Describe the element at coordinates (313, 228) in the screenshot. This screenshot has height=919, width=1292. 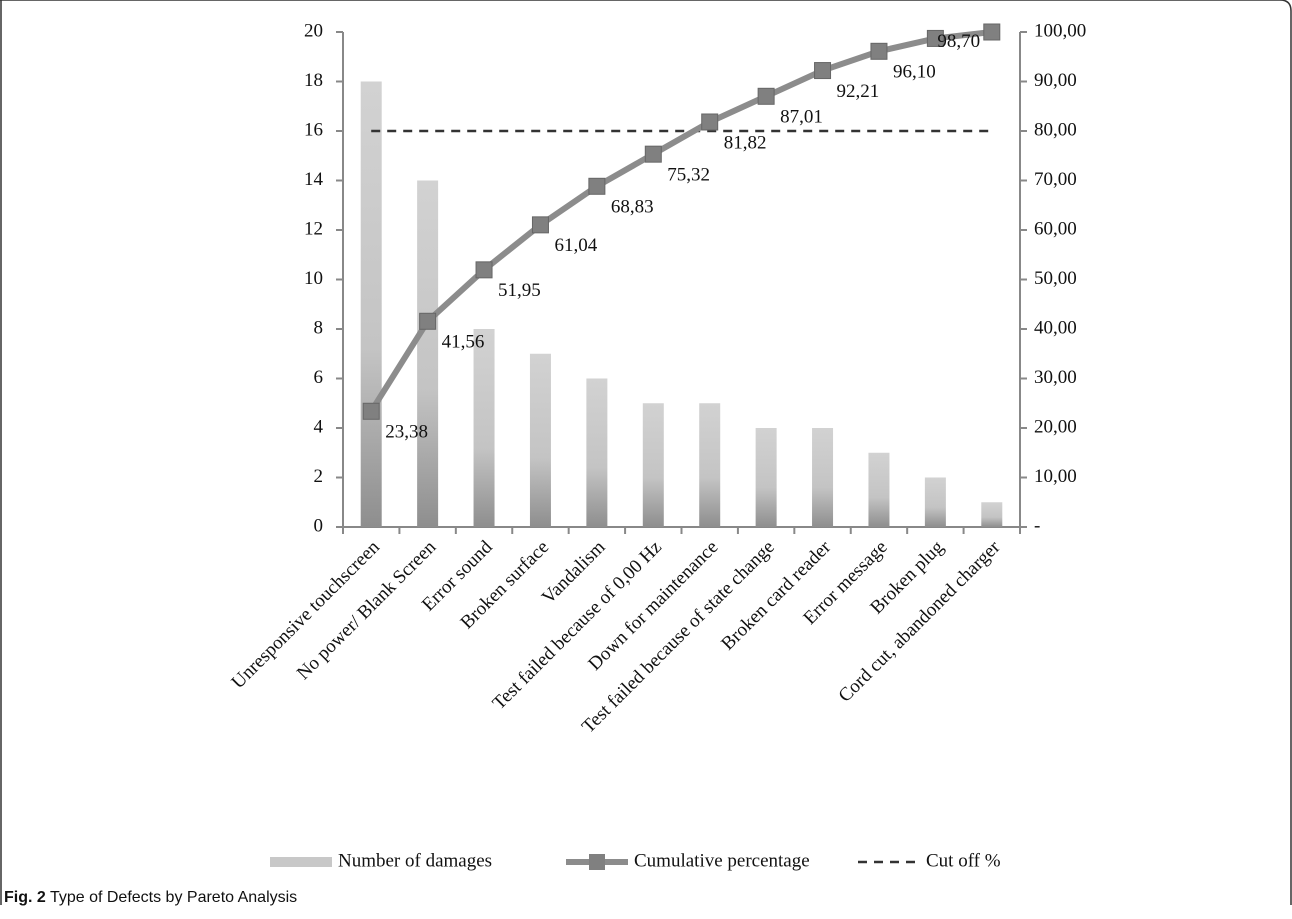
I see `y-tick-label: 12` at that location.